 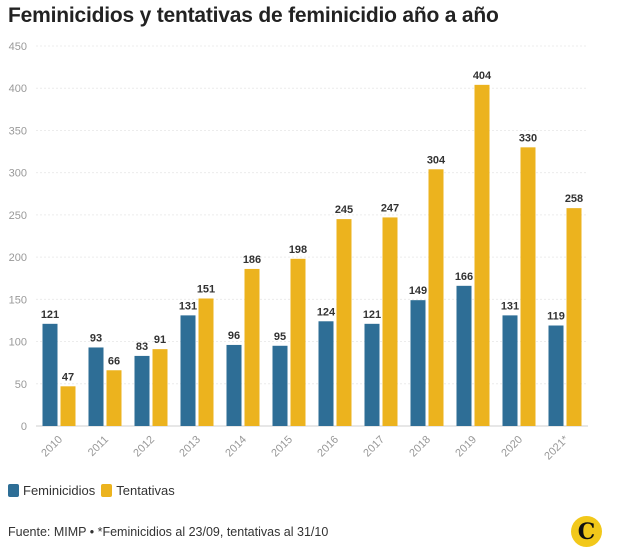 What do you see at coordinates (420, 447) in the screenshot?
I see `x-tick-label: 2018` at bounding box center [420, 447].